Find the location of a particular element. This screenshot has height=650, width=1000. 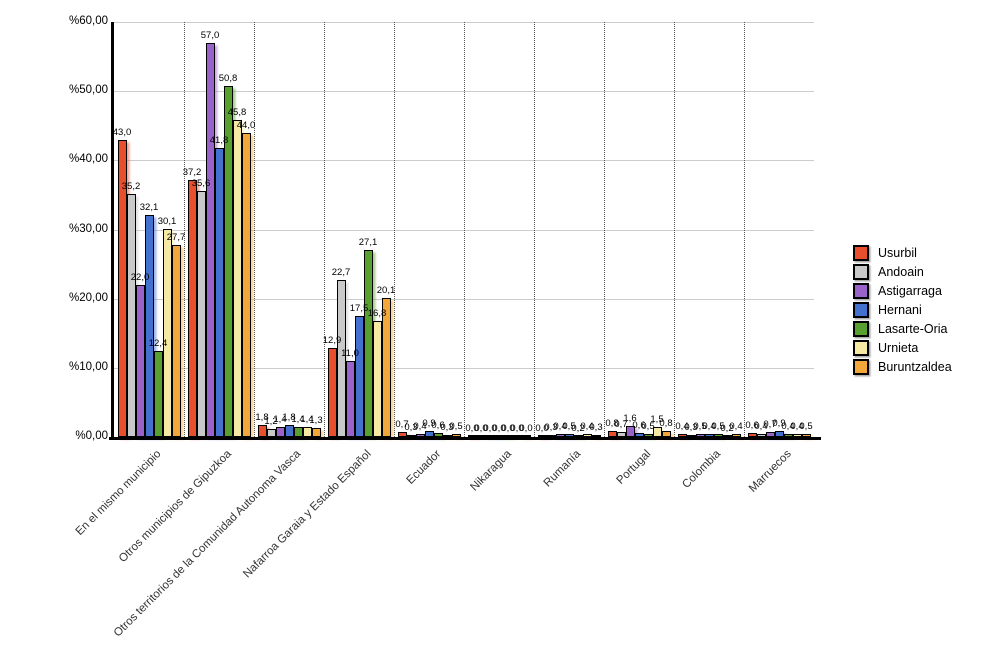

y-tick-label: %0,00 is located at coordinates (91, 436).